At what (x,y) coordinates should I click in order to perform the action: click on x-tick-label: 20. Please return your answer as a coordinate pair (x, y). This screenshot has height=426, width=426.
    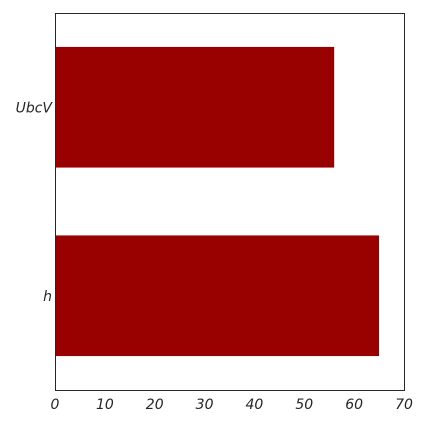
    Looking at the image, I should click on (155, 405).